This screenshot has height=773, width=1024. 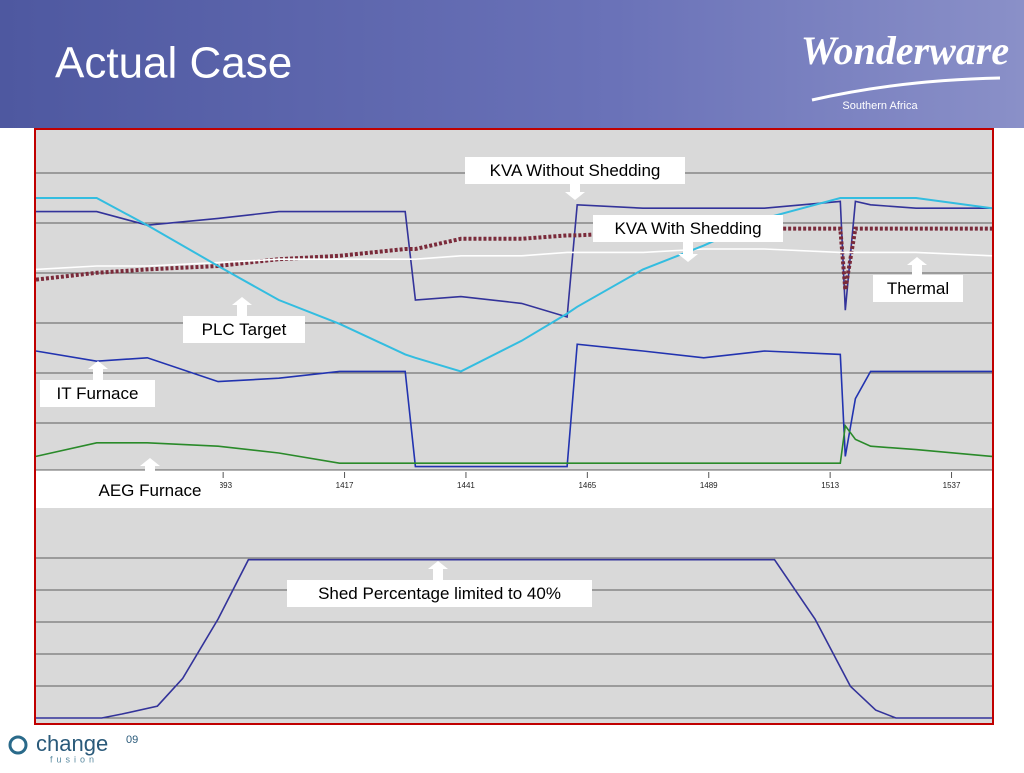 I want to click on footer-logo-subtitle: fusion, so click(x=74, y=759).